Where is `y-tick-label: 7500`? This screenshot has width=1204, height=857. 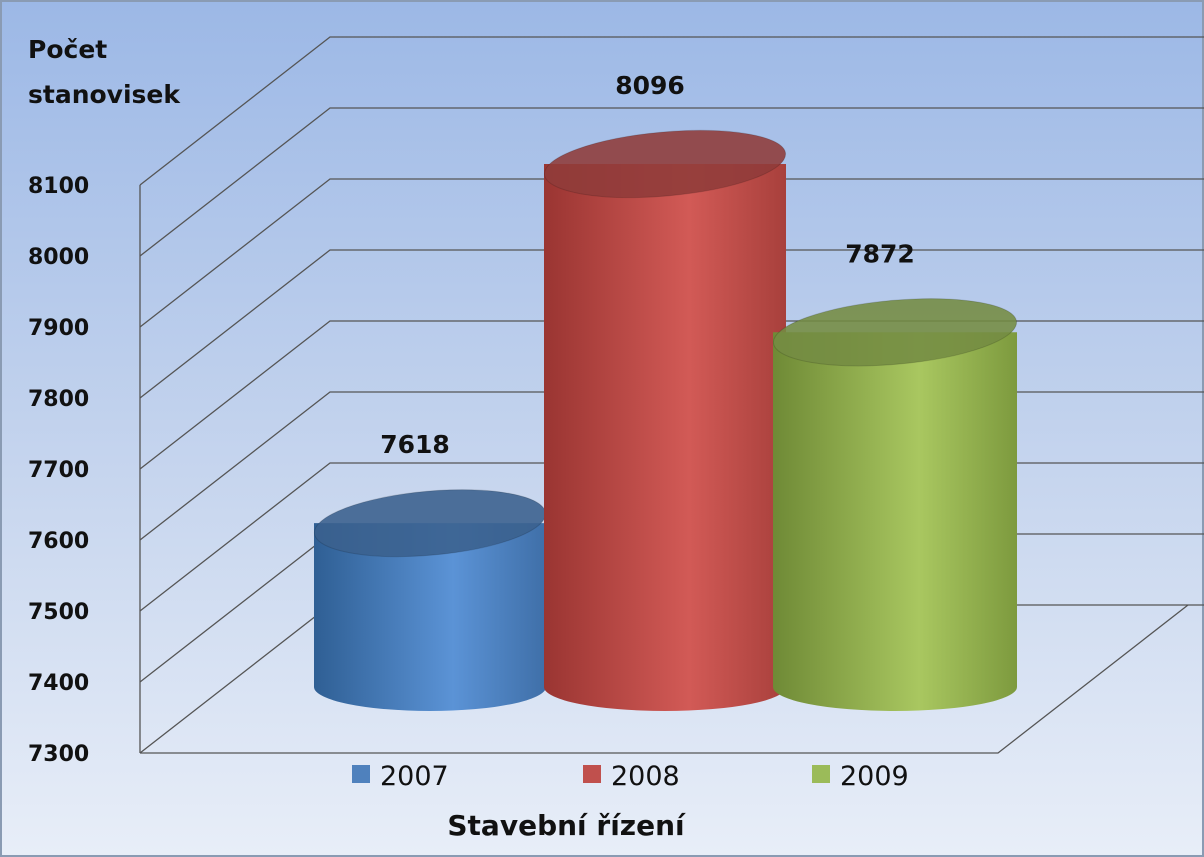
y-tick-label: 7500 is located at coordinates (58, 612).